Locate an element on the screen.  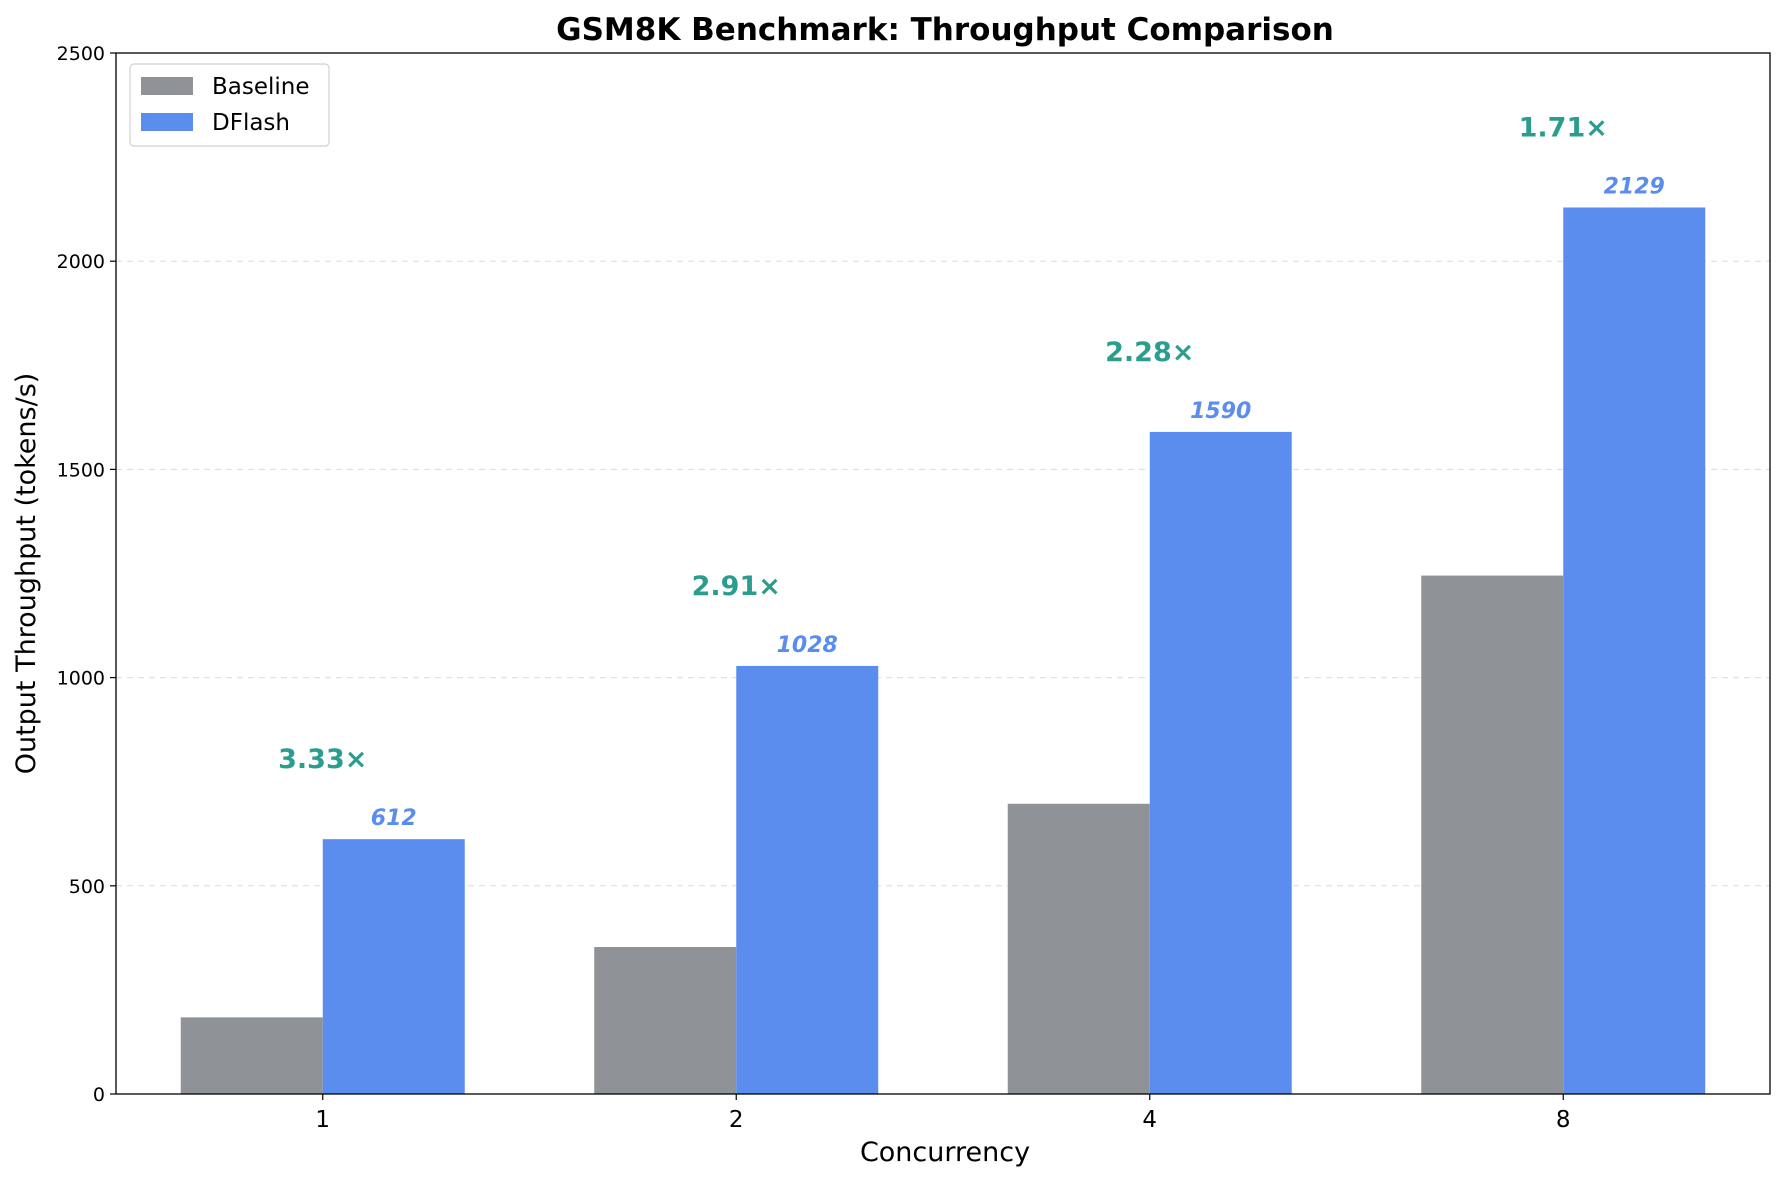
value-label-dflash-8: 2129 is located at coordinates (1634, 186).